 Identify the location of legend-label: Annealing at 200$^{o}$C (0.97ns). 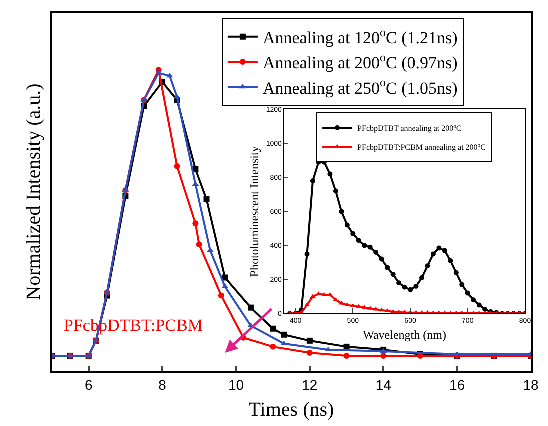
(360, 61).